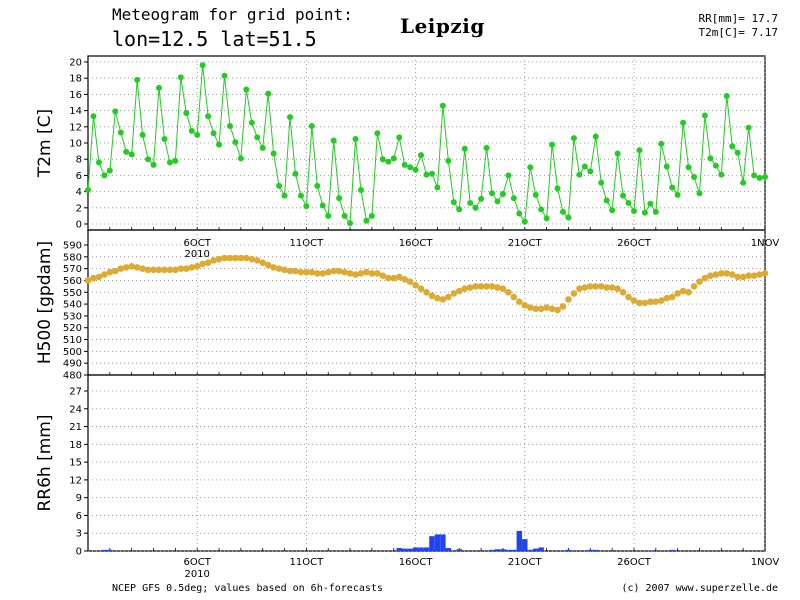 The image size is (800, 600). Describe the element at coordinates (75, 463) in the screenshot. I see `y-tick-label: 15` at that location.